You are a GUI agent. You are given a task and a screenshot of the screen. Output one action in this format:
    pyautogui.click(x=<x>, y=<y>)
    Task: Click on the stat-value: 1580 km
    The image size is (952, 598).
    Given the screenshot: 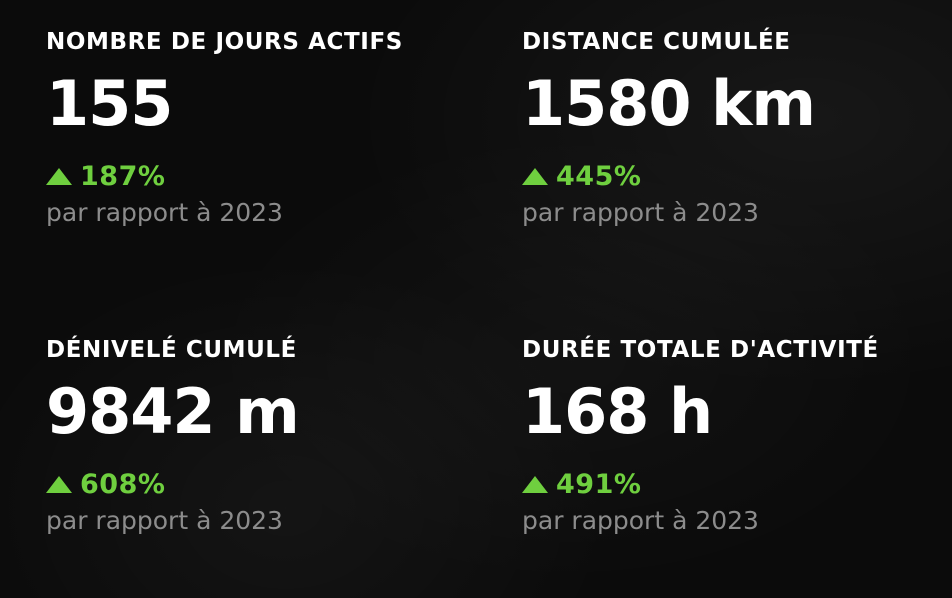 What is the action you would take?
    pyautogui.click(x=669, y=103)
    